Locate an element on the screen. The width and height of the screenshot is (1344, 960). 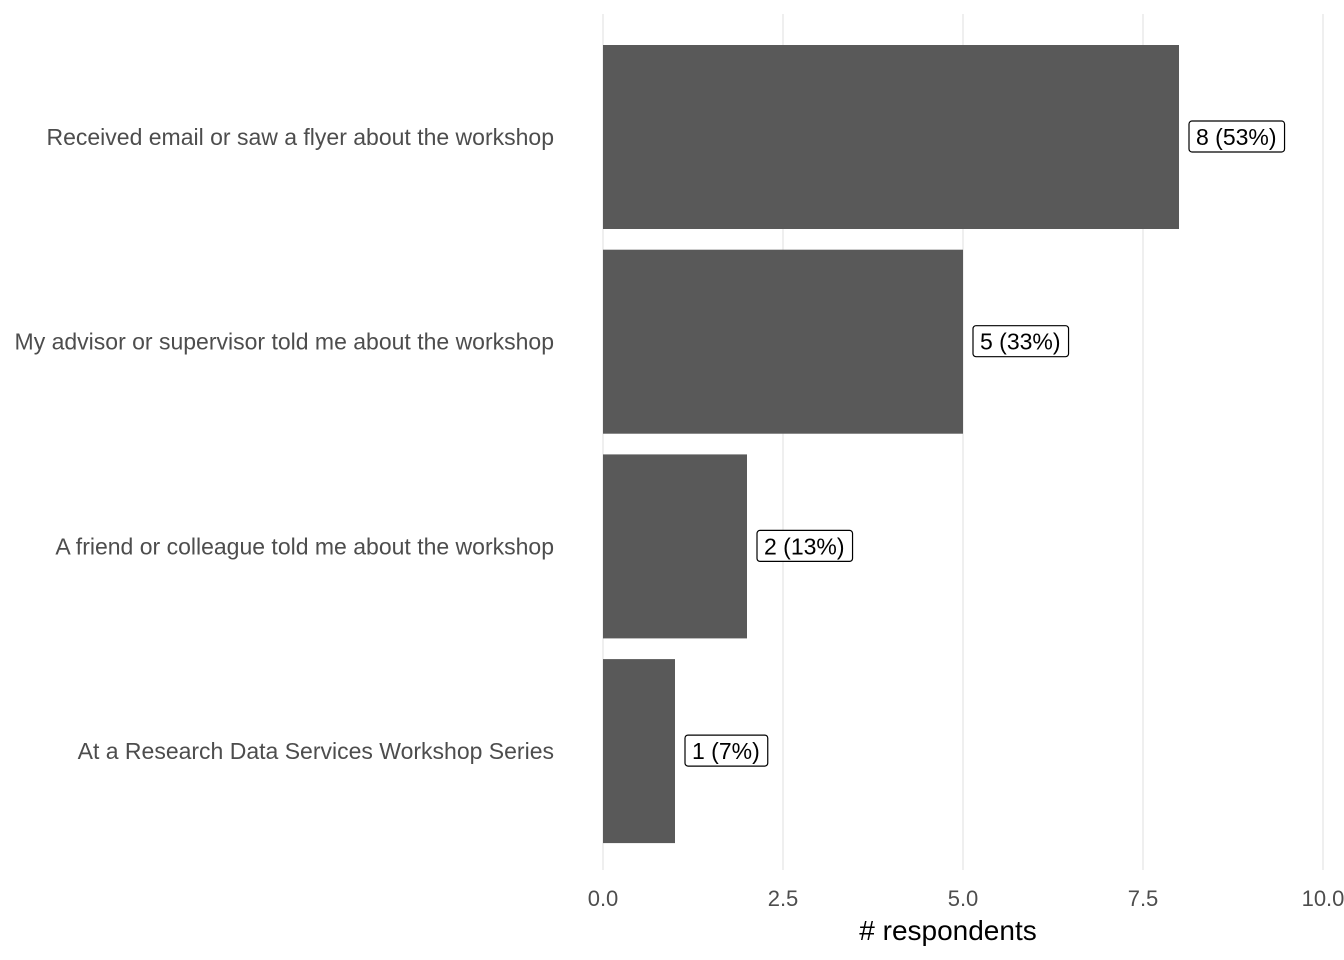
x-tick-labels: 0.0 2.5 5.0 7.5 10.0 is located at coordinates (966, 898).